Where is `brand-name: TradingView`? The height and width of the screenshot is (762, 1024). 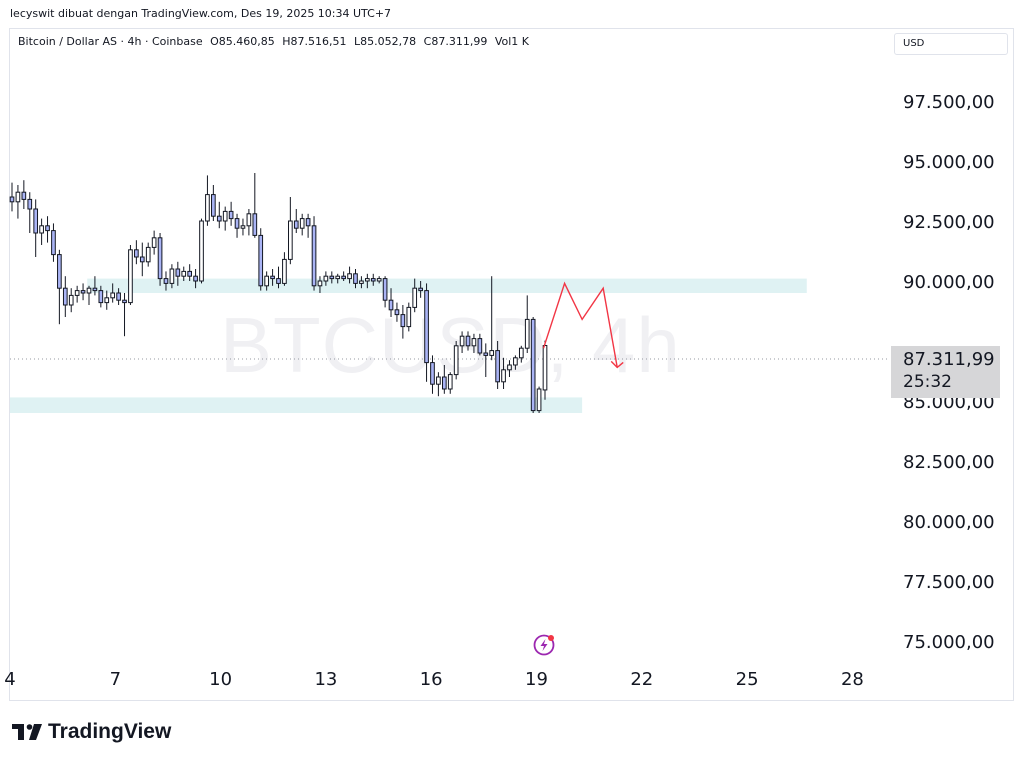
brand-name: TradingView is located at coordinates (110, 731).